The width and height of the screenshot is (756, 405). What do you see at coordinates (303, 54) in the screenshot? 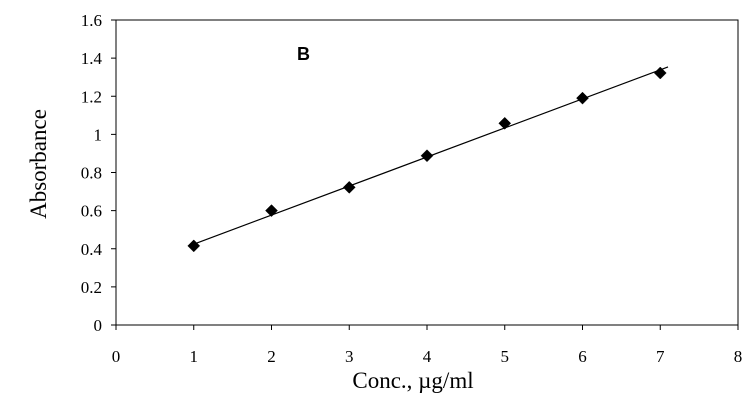
I see `chart-annotation: B` at bounding box center [303, 54].